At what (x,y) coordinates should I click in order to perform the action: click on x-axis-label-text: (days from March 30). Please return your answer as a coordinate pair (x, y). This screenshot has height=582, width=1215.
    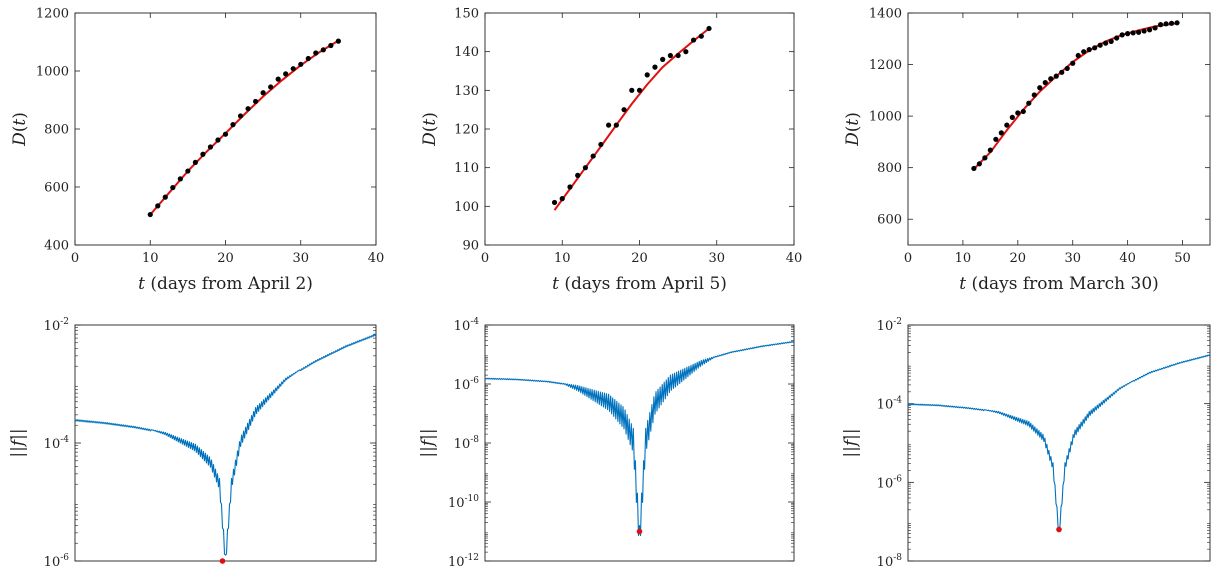
    Looking at the image, I should click on (1064, 284).